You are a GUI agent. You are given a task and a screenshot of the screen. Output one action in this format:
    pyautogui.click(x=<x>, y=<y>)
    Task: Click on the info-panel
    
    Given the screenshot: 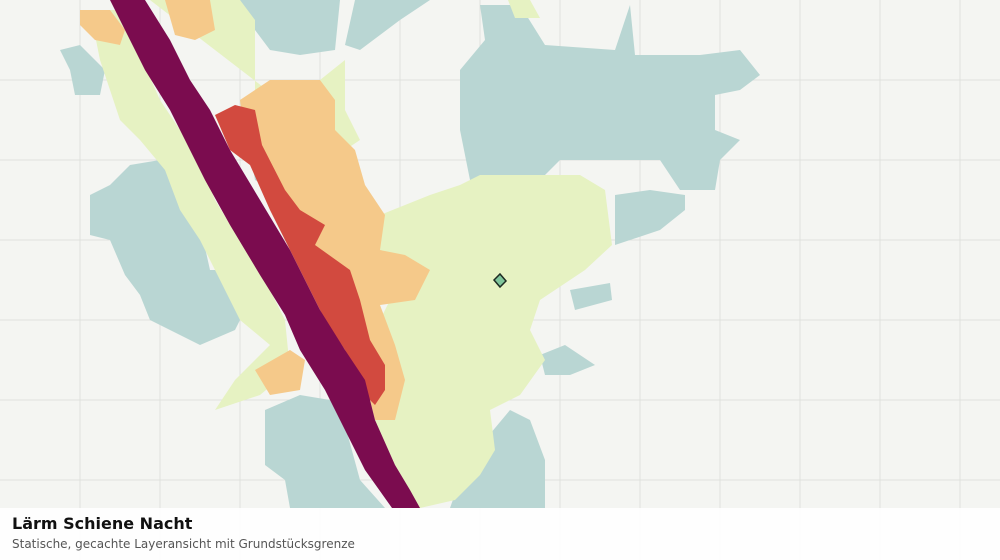 What is the action you would take?
    pyautogui.click(x=500, y=534)
    